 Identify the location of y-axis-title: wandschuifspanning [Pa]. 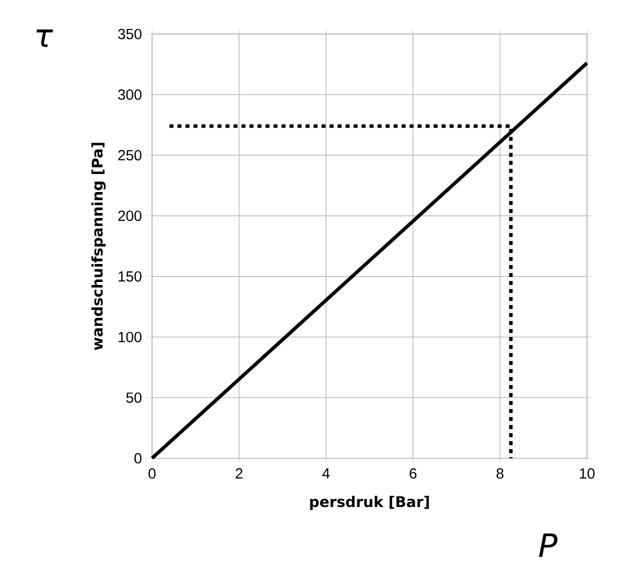
(98, 246).